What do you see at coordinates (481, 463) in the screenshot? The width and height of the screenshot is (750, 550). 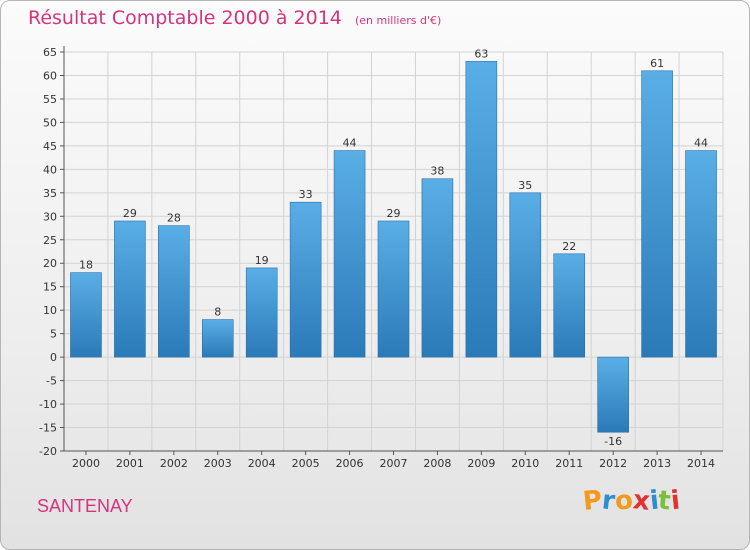 I see `x-tick-label-2009: 2009` at bounding box center [481, 463].